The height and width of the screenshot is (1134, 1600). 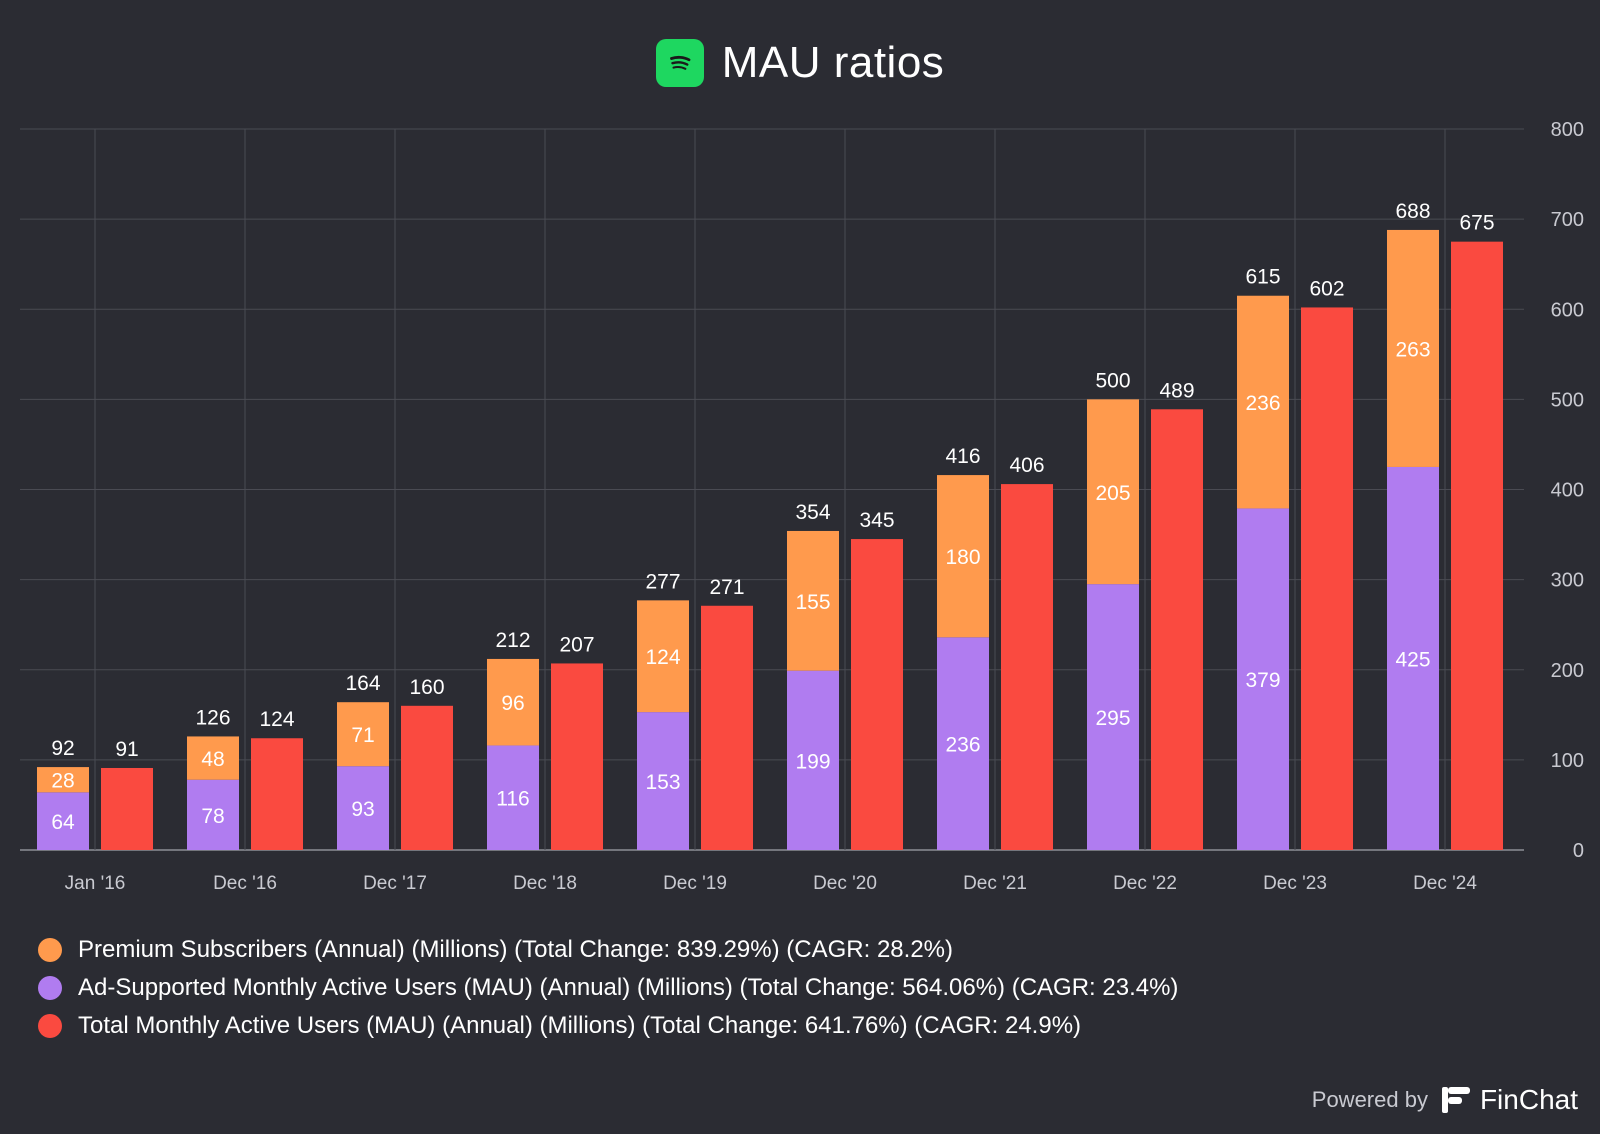 I want to click on premium-value-label: 71, so click(x=362, y=735).